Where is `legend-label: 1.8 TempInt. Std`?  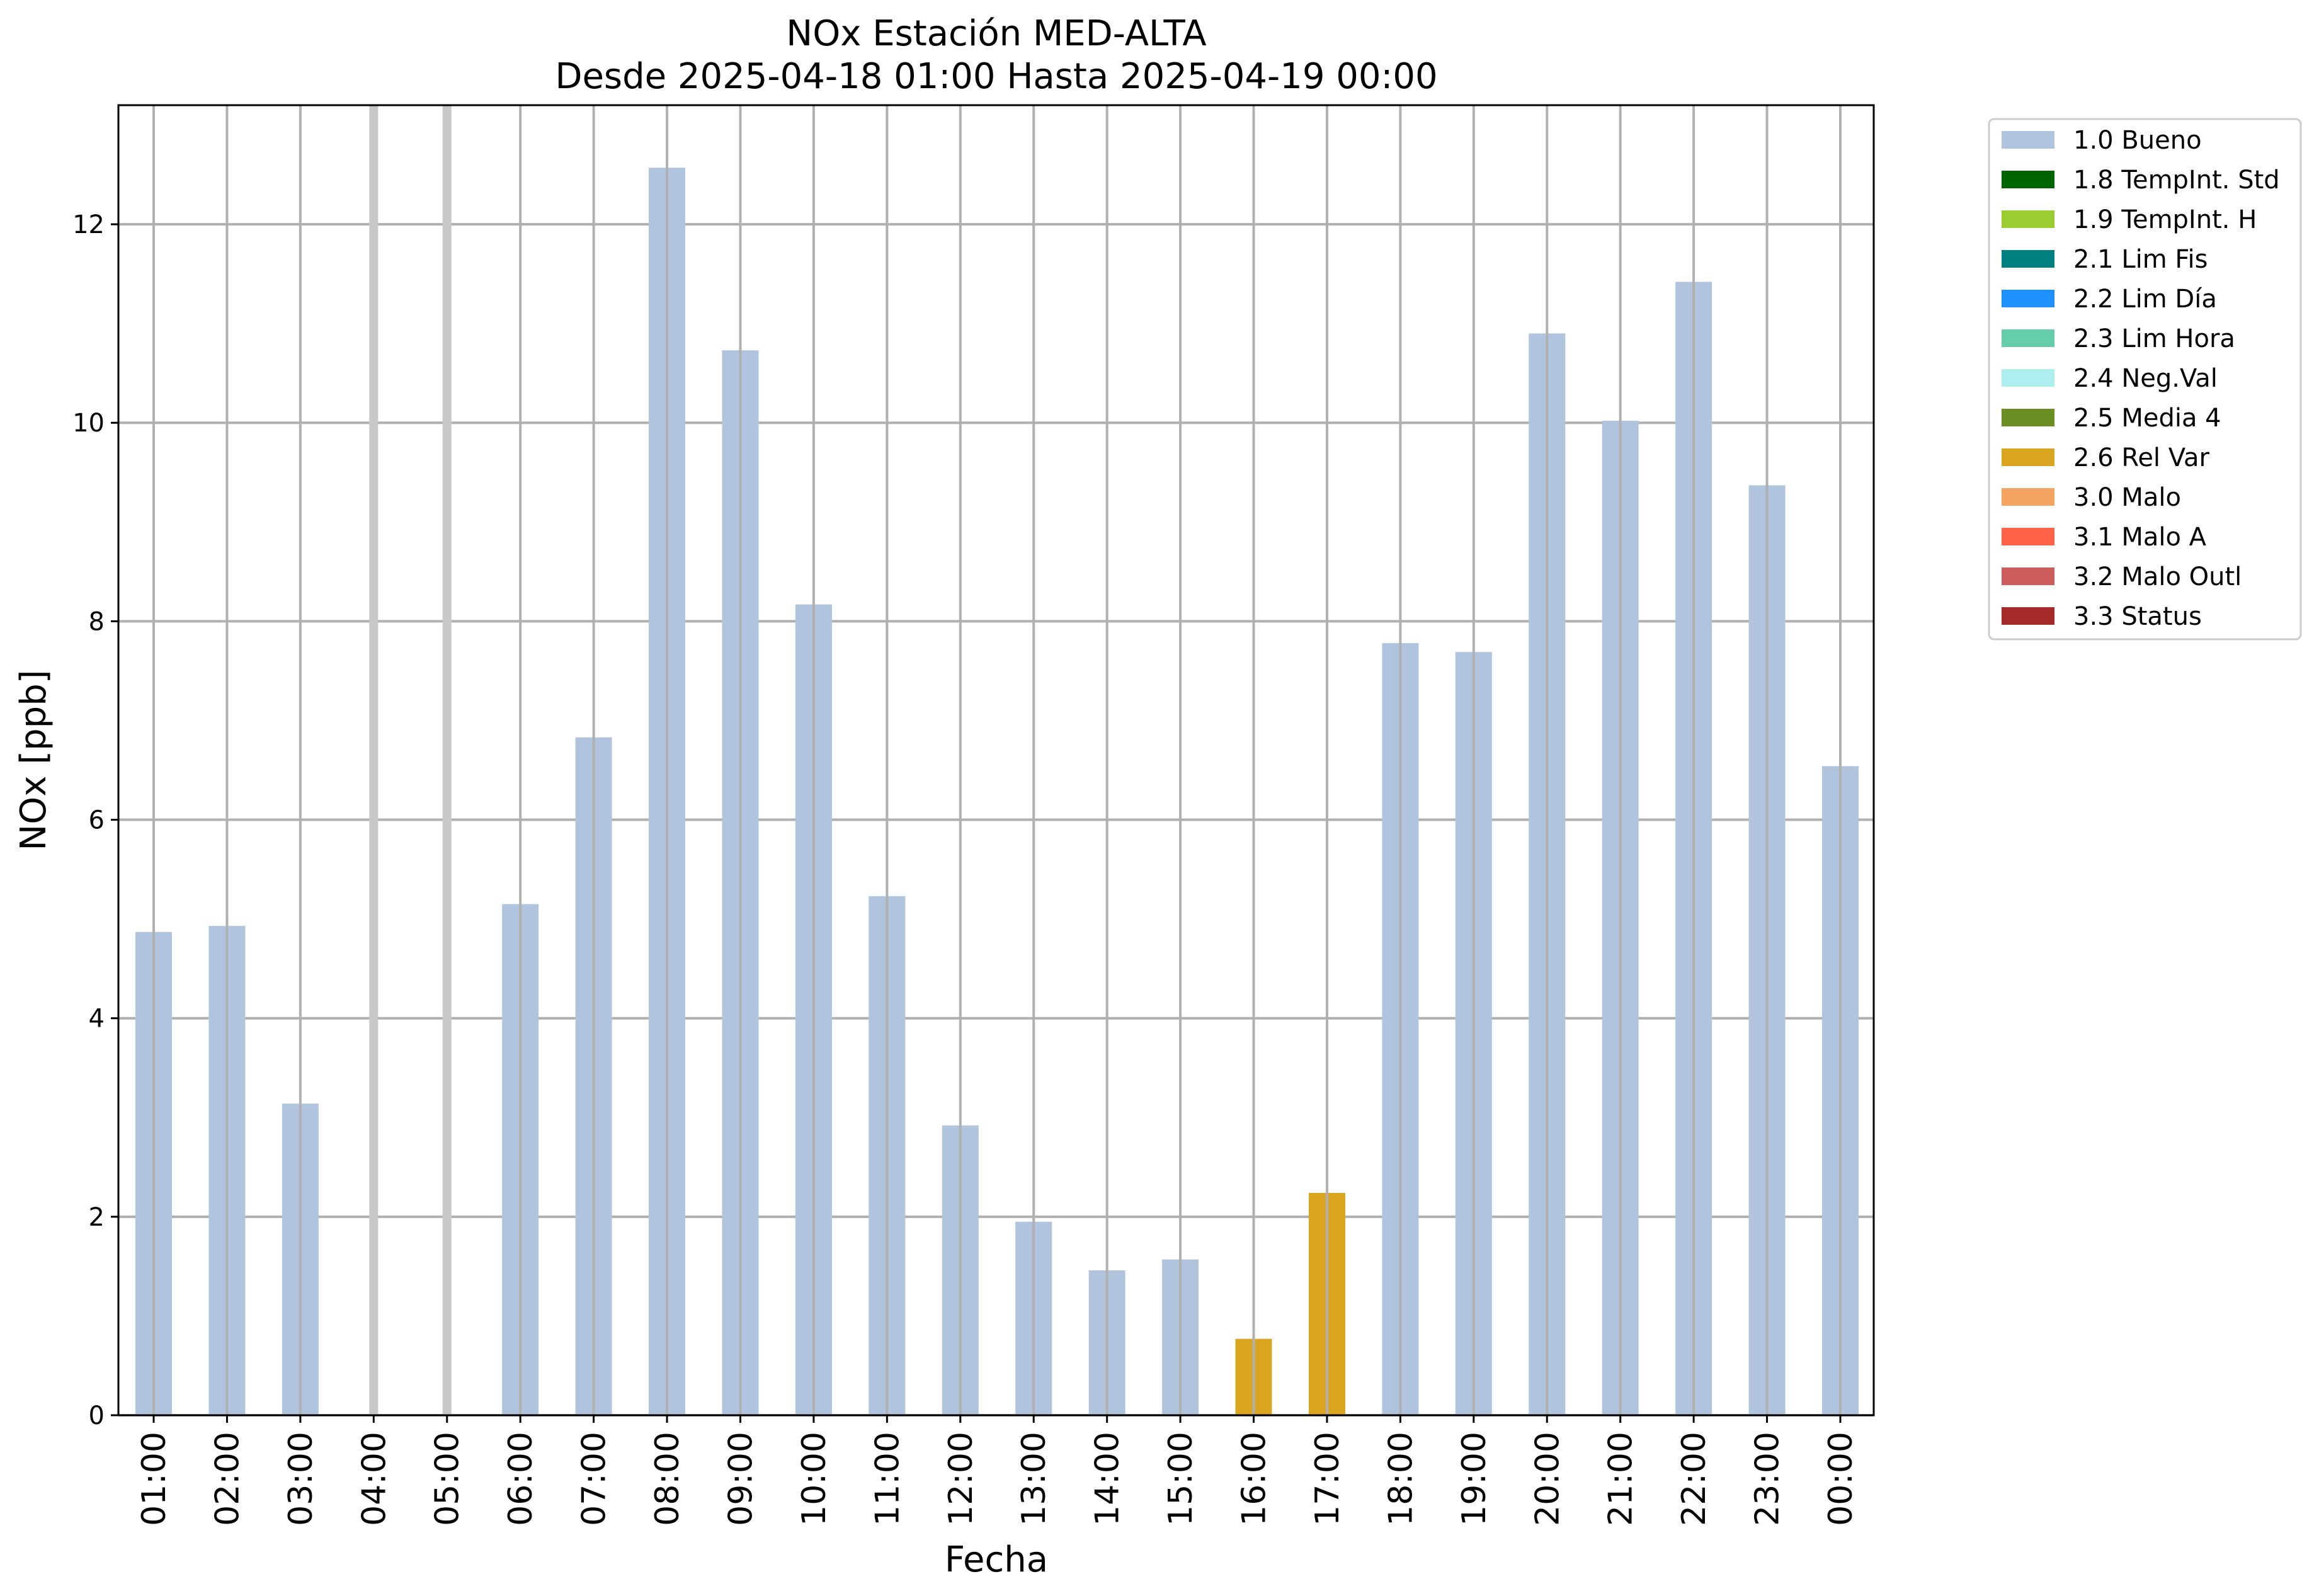
legend-label: 1.8 TempInt. Std is located at coordinates (2176, 180).